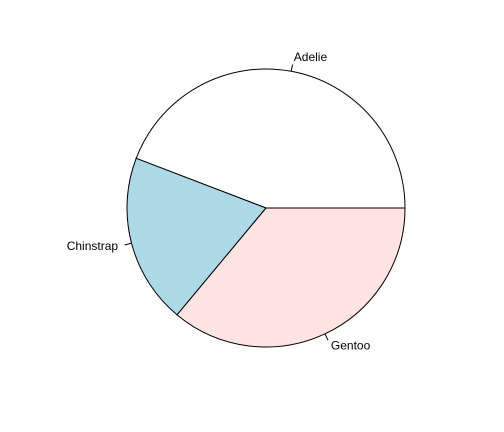 The width and height of the screenshot is (504, 432). Describe the element at coordinates (292, 68) in the screenshot. I see `pie-leader-adelie` at that location.